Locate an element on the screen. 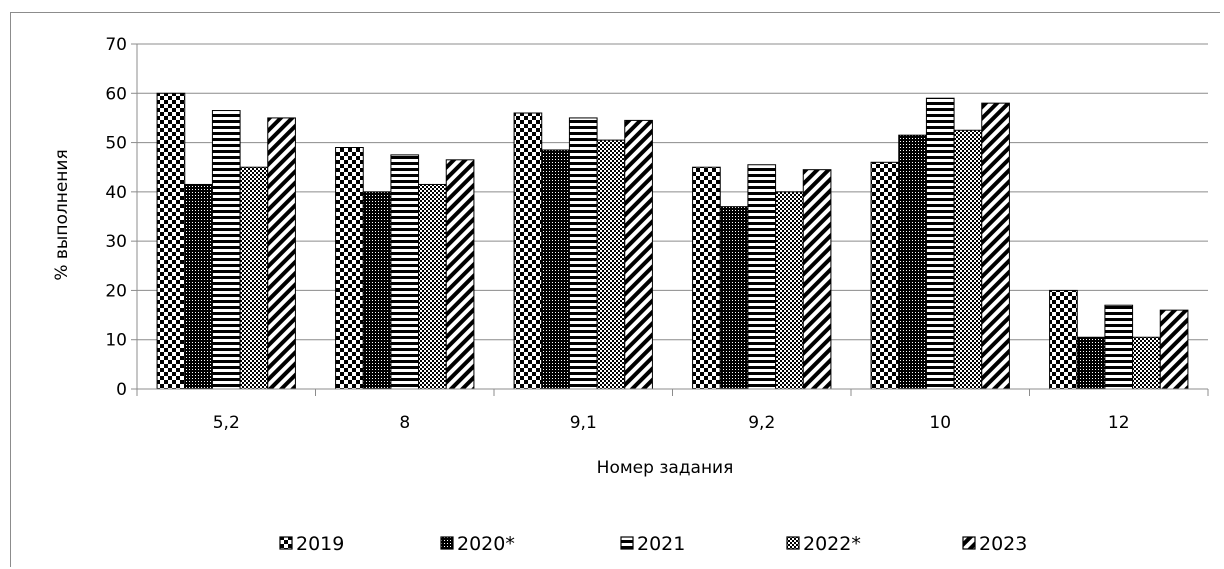  legend-label: 2021 is located at coordinates (661, 544).